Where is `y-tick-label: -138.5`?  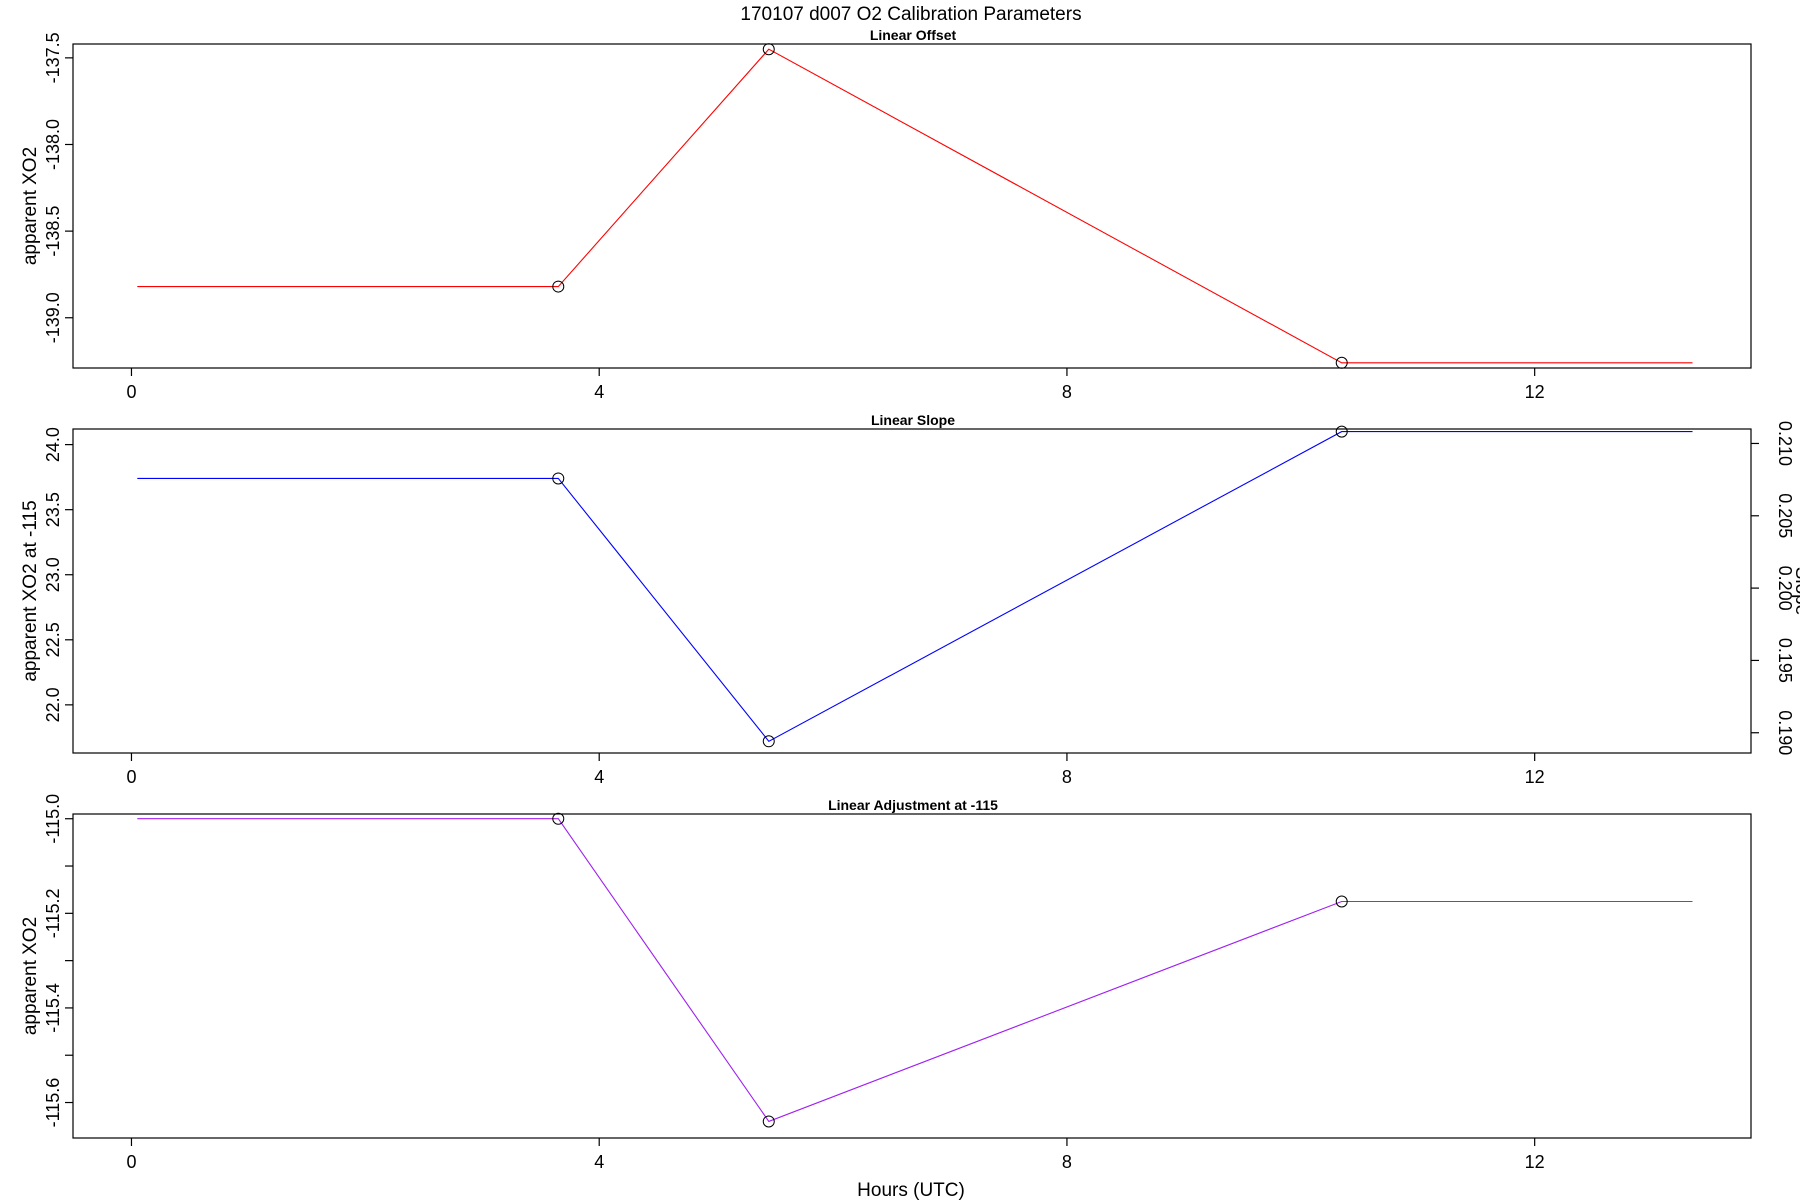
y-tick-label: -138.5 is located at coordinates (53, 231).